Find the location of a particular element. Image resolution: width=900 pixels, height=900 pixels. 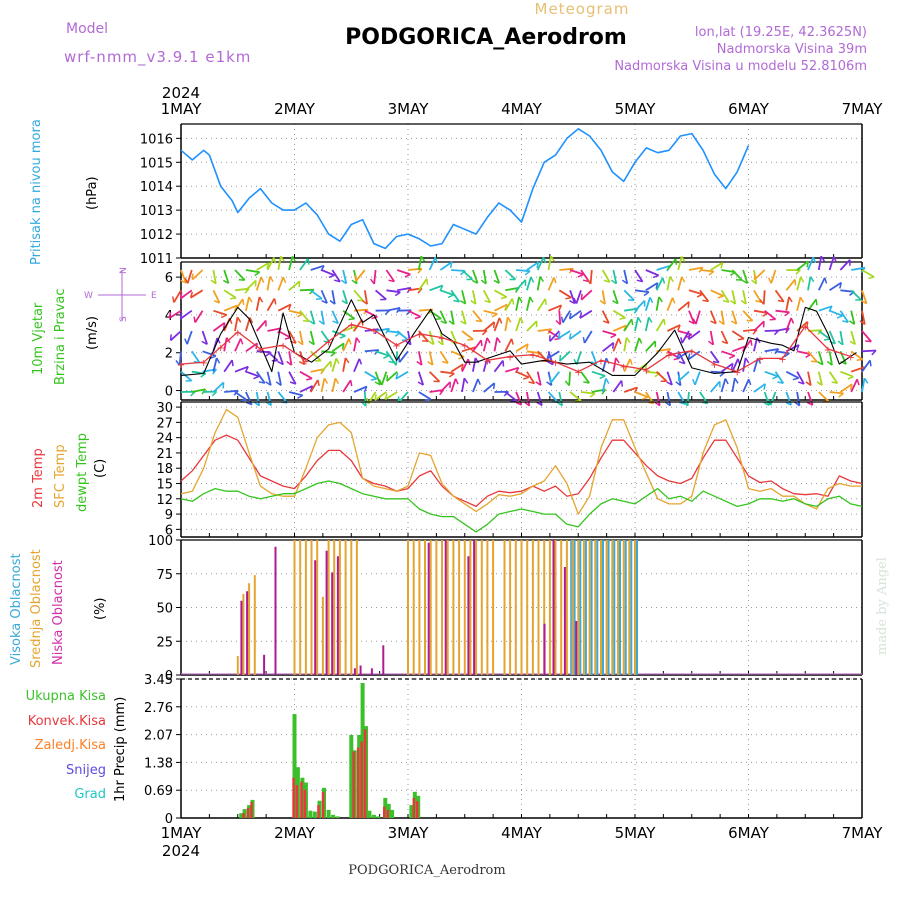

wind-compass-icon: N W E S is located at coordinates (120, 294).